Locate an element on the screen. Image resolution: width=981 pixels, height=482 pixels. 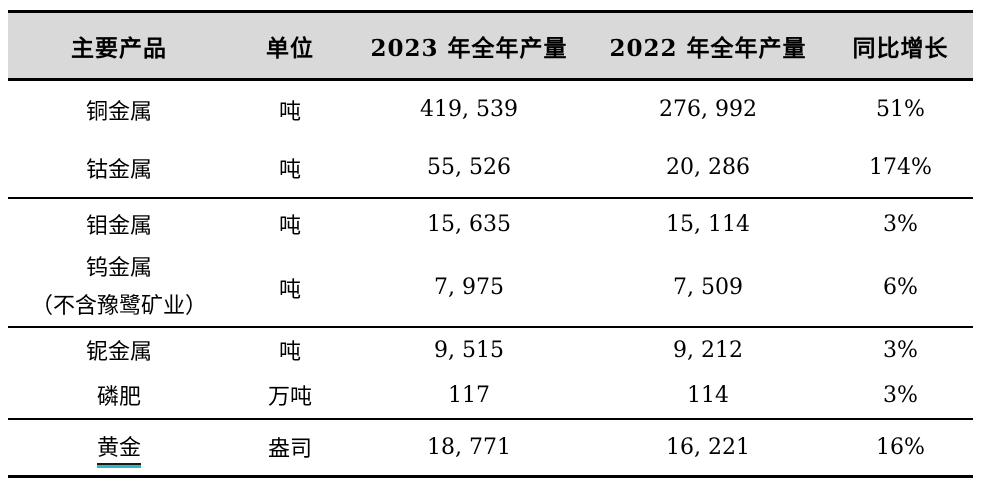
cell-yoy-growth: 16% is located at coordinates (900, 447).